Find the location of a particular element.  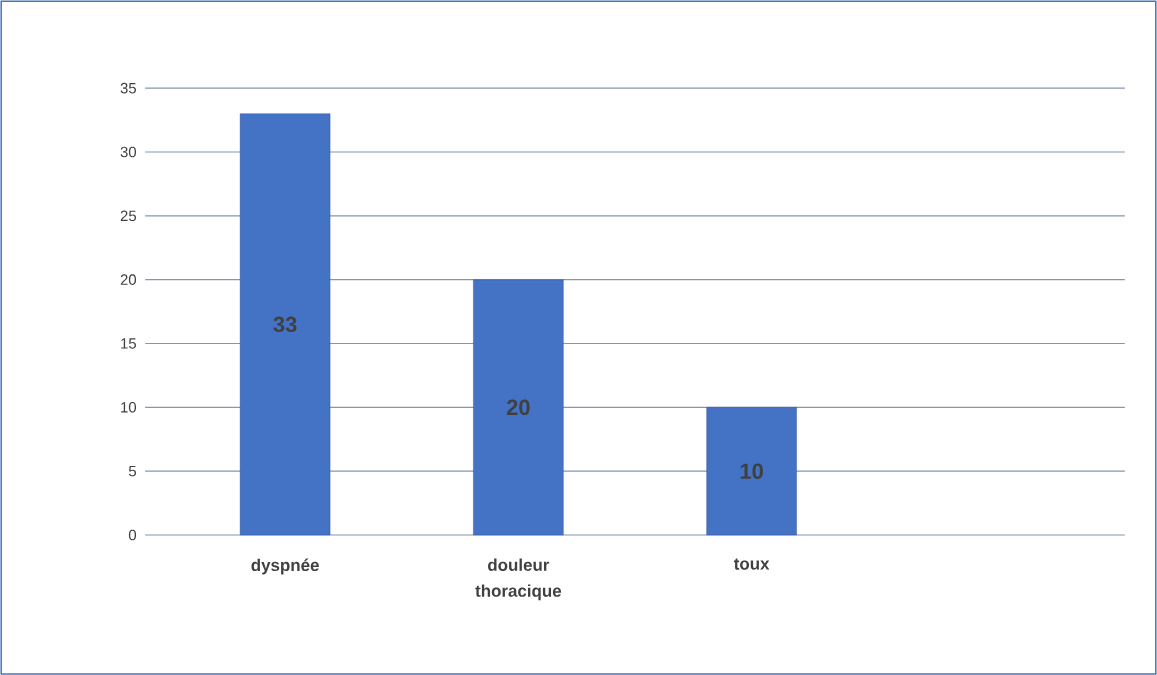

x-tick-label: douleur thoracique is located at coordinates (518, 579).